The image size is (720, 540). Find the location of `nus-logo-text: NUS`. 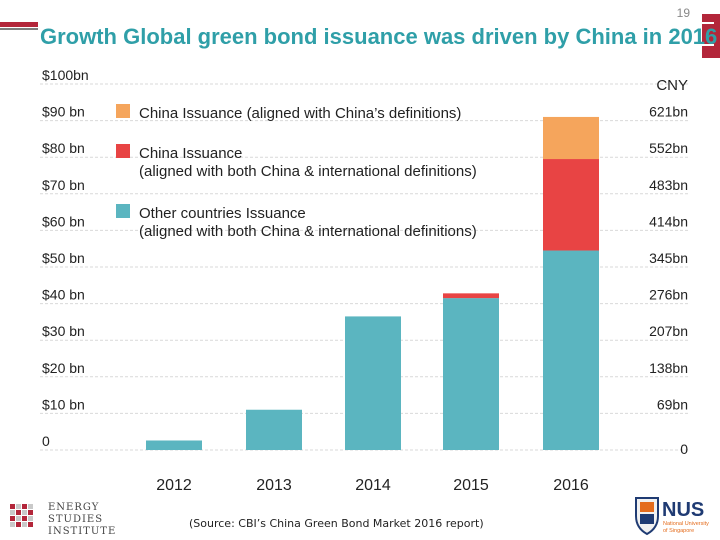

nus-logo-text: NUS is located at coordinates (683, 510).